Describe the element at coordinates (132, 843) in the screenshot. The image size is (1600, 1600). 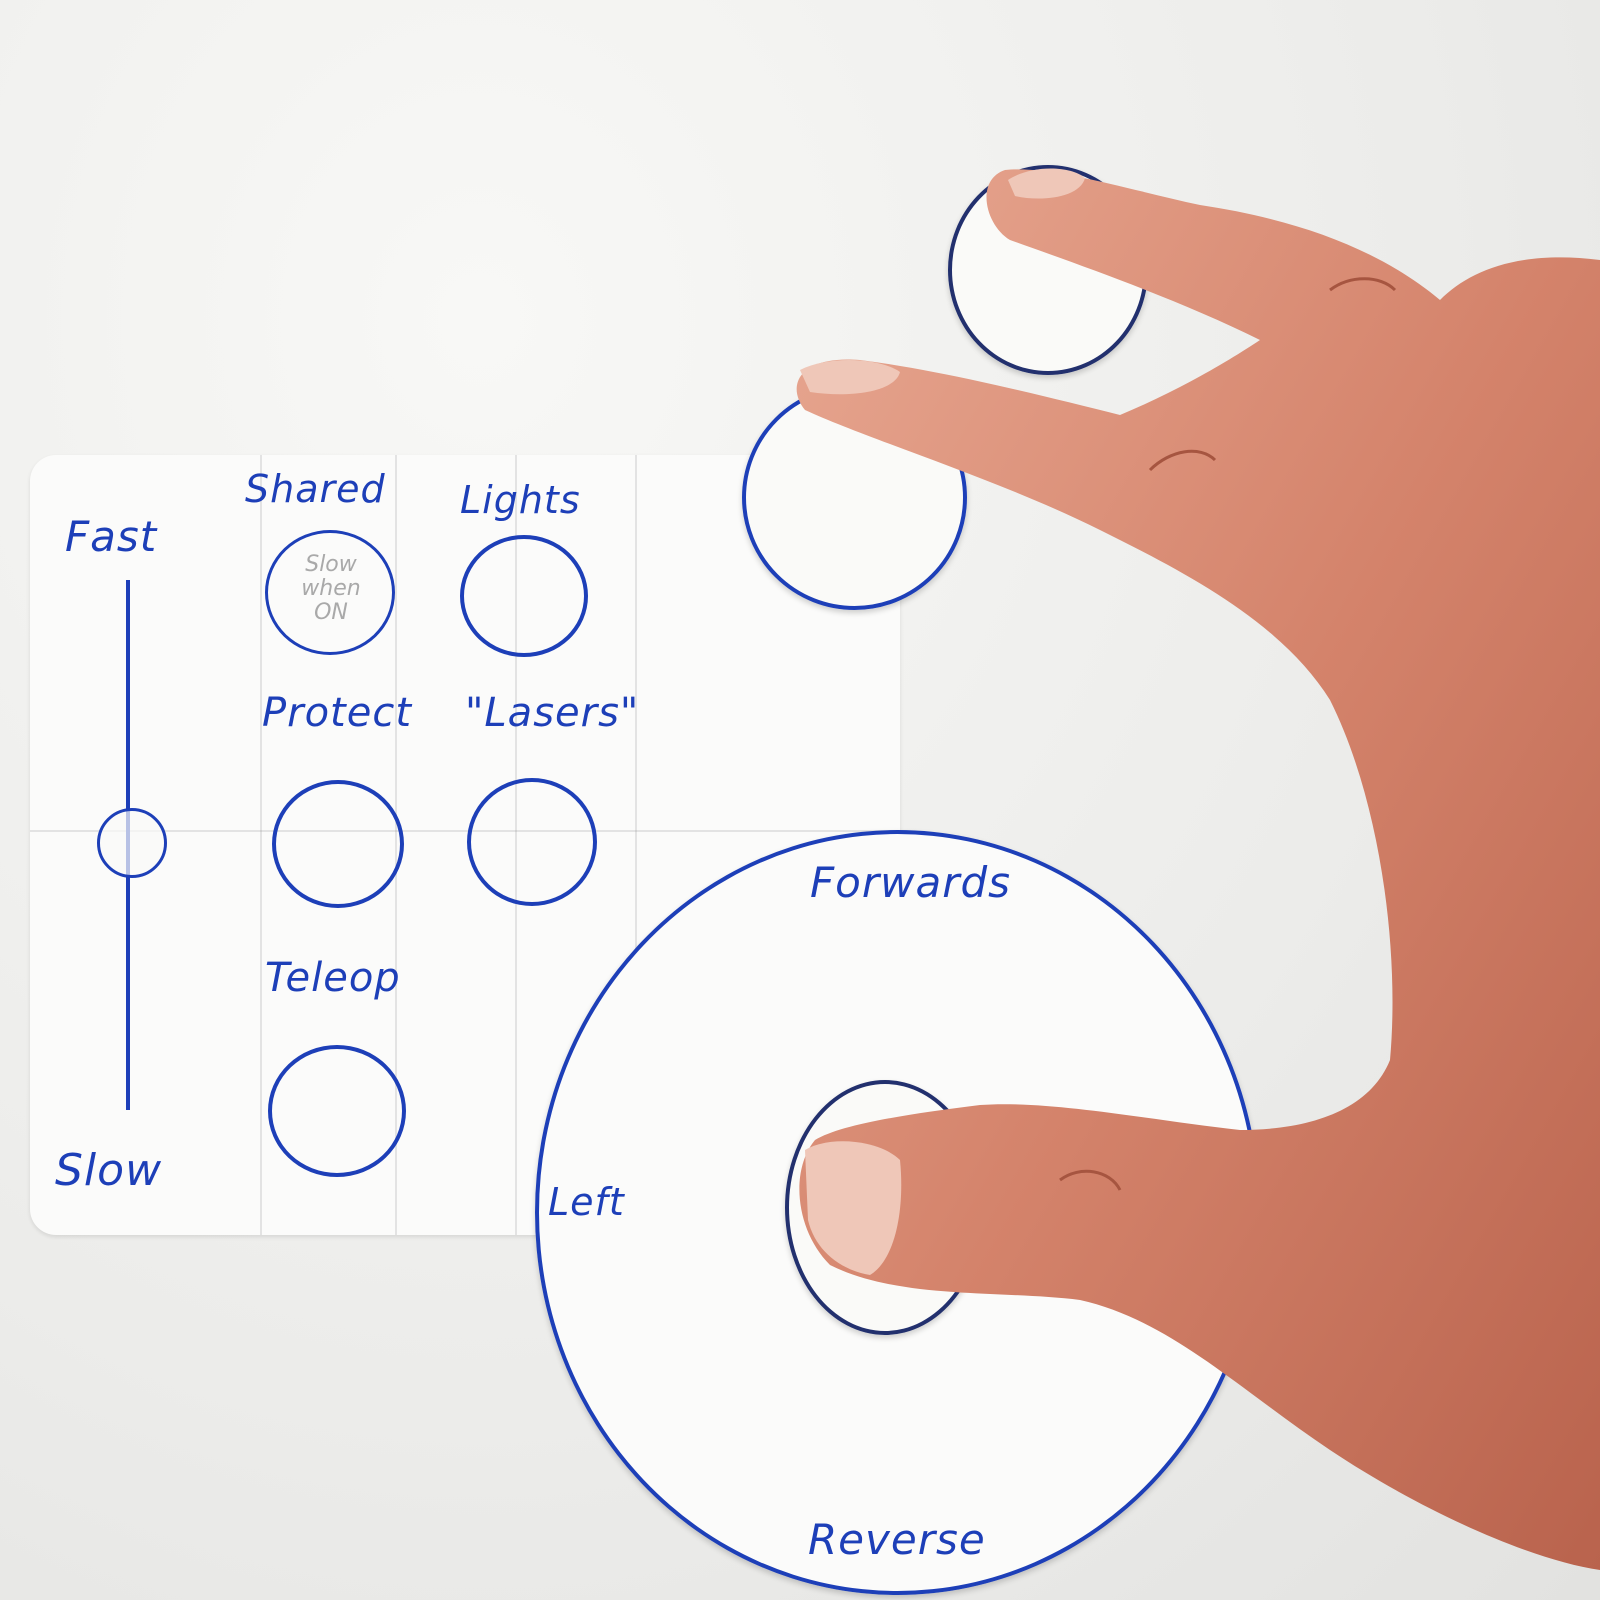
I see `speed-slider-thumb` at that location.